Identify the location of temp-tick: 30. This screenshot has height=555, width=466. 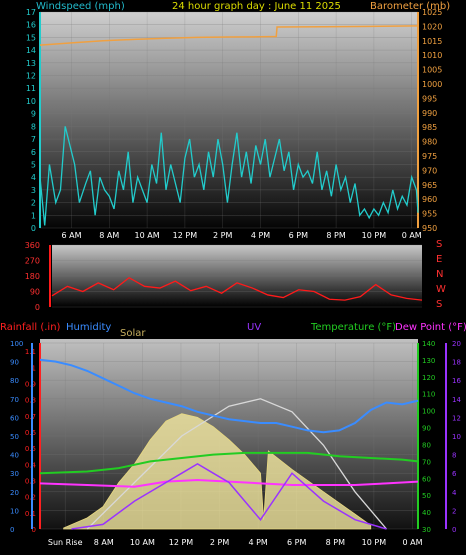
(426, 530).